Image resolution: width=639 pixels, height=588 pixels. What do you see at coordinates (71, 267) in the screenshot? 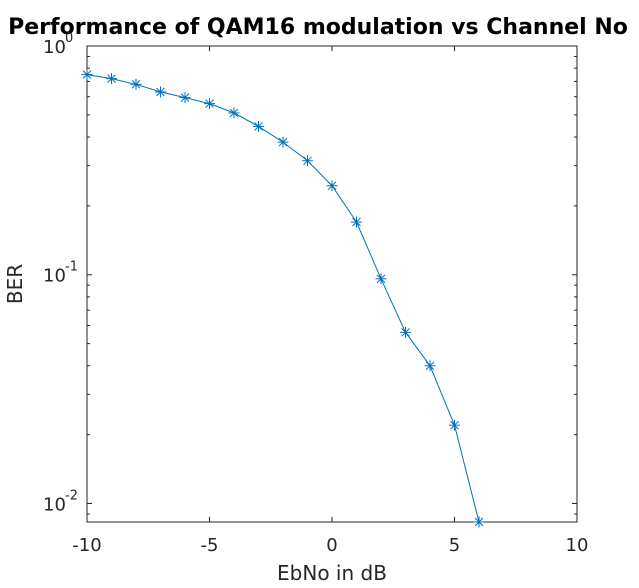
I see `y-tick-label-exponent: -1` at bounding box center [71, 267].